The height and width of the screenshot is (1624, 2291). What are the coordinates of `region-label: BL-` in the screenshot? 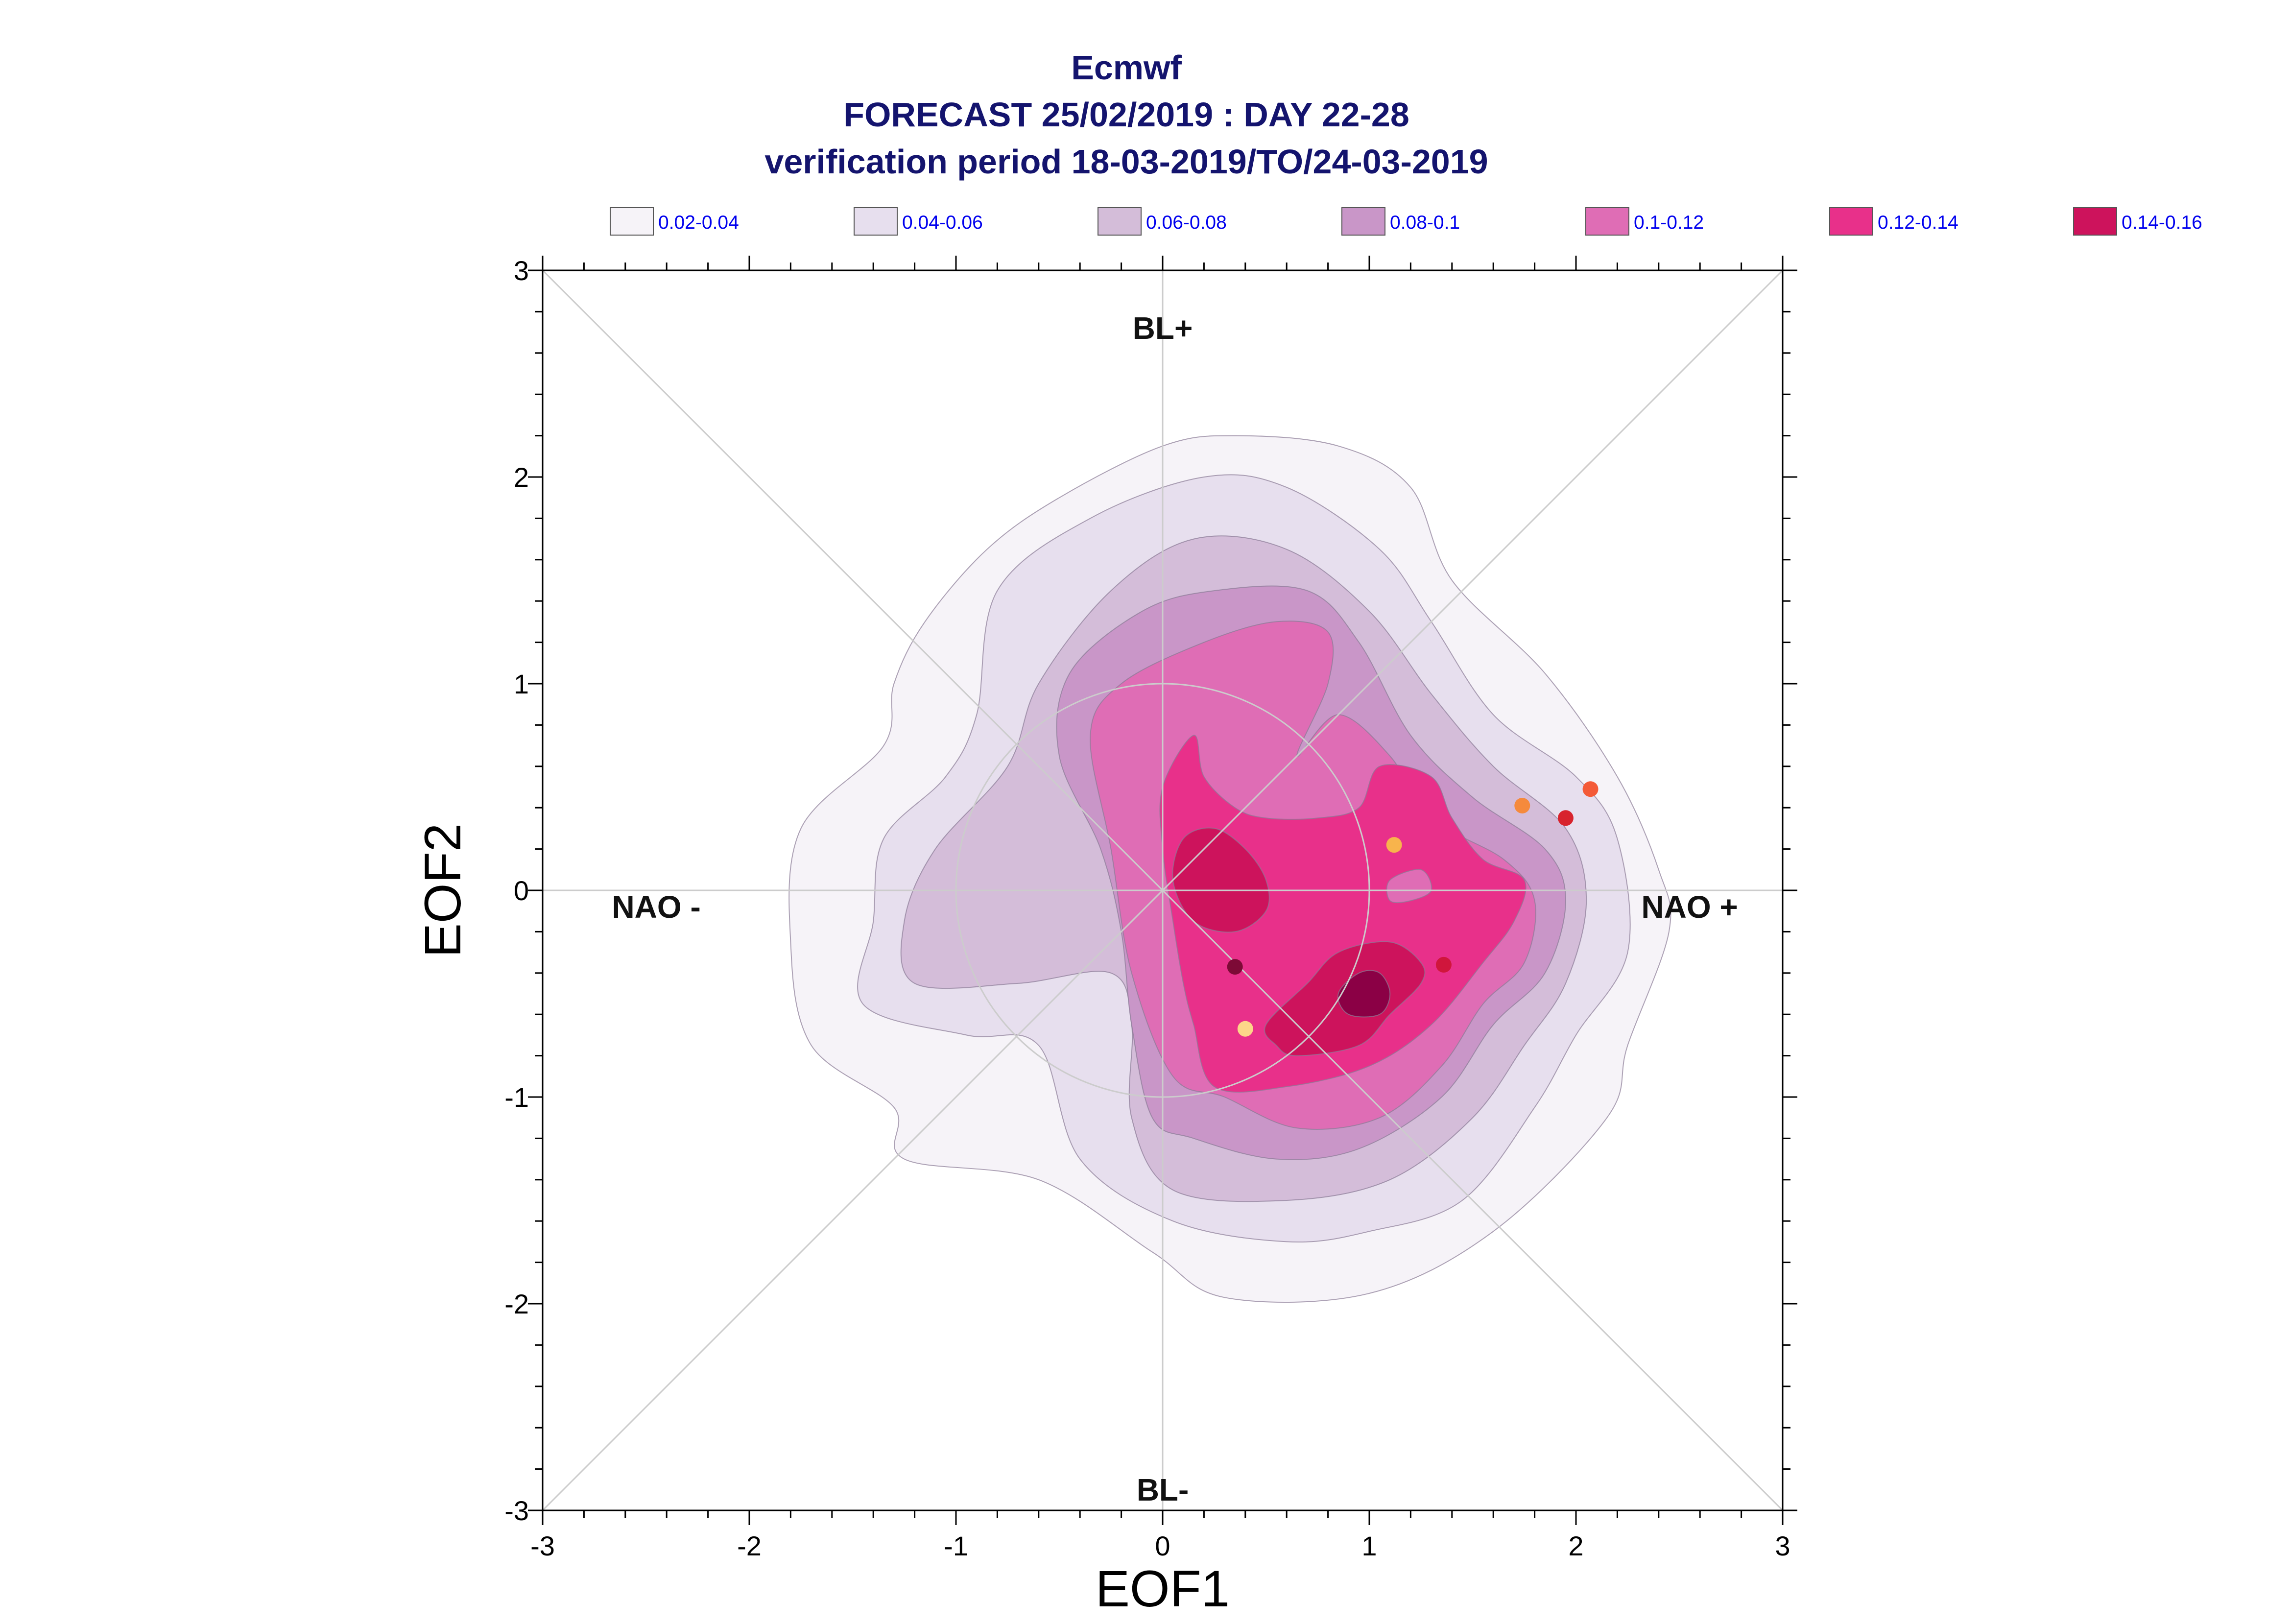 It's located at (1163, 1489).